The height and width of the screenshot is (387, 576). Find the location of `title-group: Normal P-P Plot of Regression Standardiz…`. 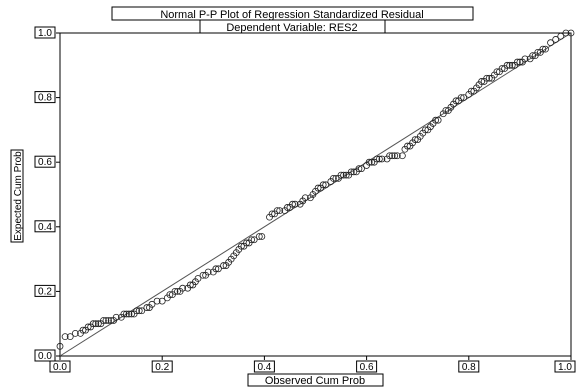

title-group: Normal P-P Plot of Regression Standardiz… is located at coordinates (292, 20).